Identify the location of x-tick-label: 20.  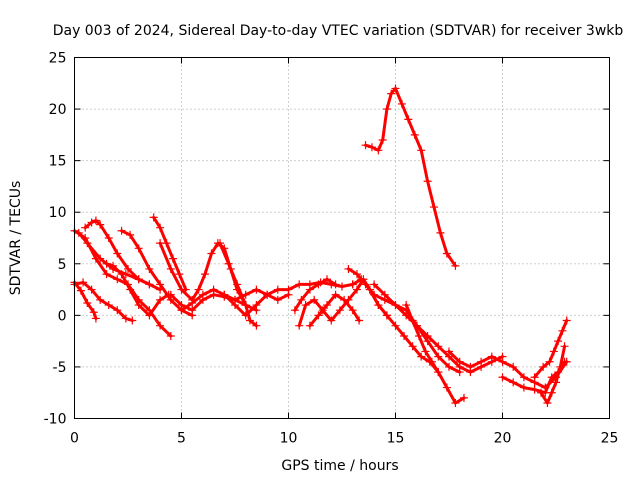
(503, 439).